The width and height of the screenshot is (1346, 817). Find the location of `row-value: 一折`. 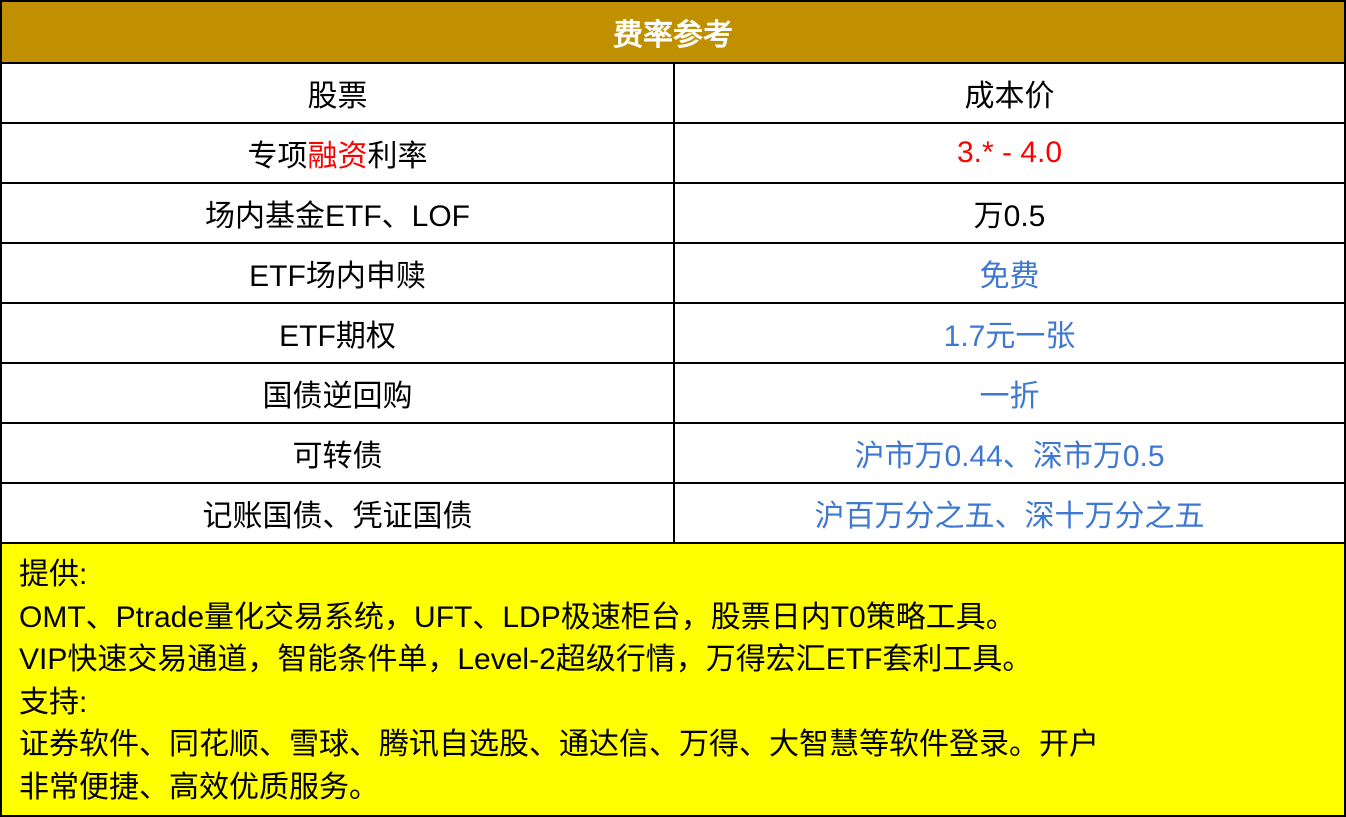

row-value: 一折 is located at coordinates (1009, 396).